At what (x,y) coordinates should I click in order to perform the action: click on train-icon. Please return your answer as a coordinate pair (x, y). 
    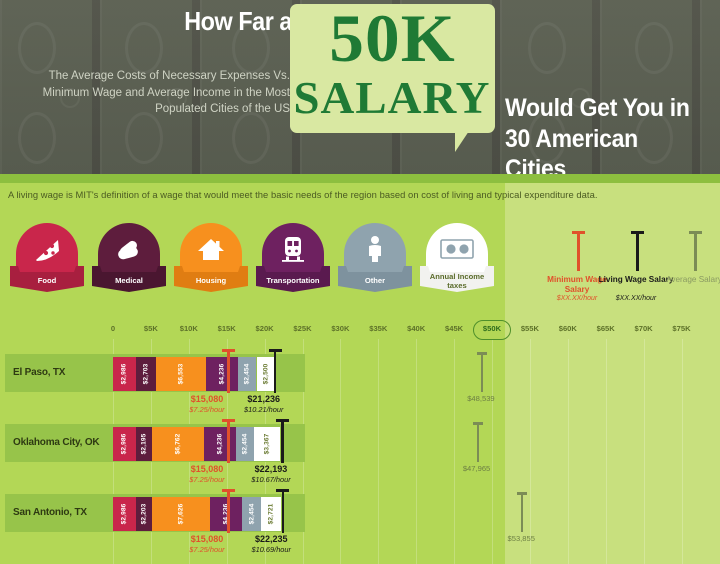
    Looking at the image, I should click on (293, 249).